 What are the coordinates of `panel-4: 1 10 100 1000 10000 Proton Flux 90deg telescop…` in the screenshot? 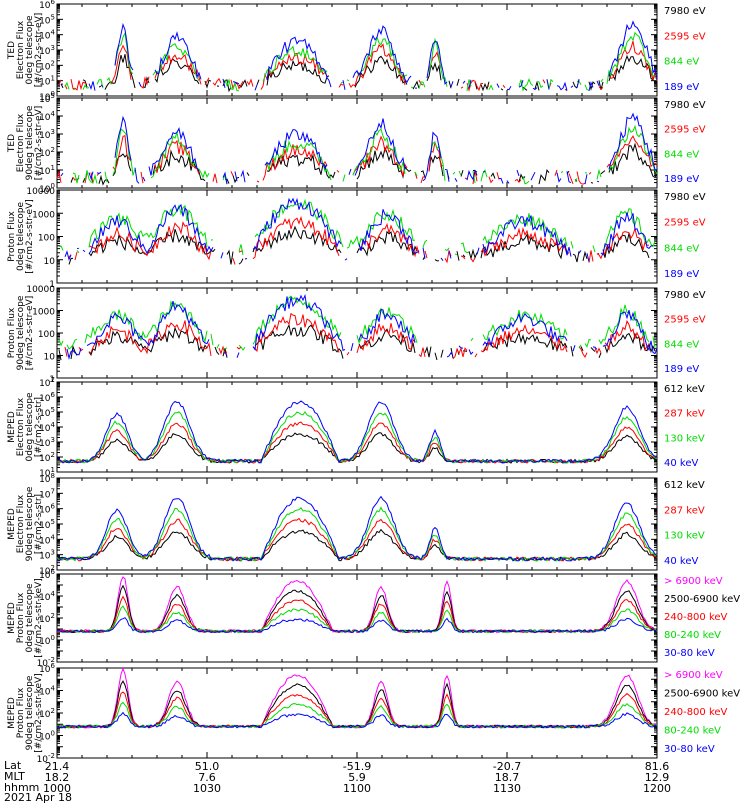 It's located at (356, 335).